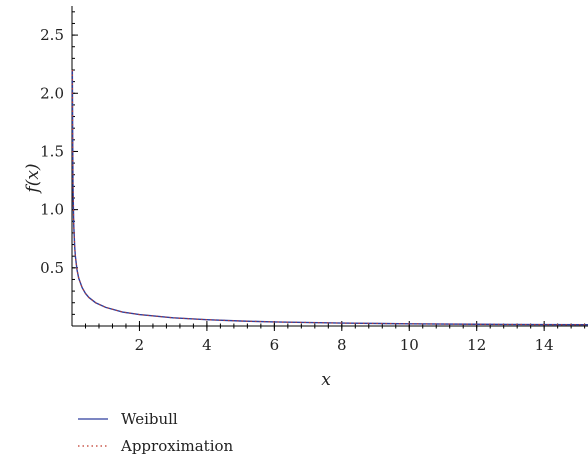 The width and height of the screenshot is (588, 462). What do you see at coordinates (140, 345) in the screenshot?
I see `x-tick-label: 2` at bounding box center [140, 345].